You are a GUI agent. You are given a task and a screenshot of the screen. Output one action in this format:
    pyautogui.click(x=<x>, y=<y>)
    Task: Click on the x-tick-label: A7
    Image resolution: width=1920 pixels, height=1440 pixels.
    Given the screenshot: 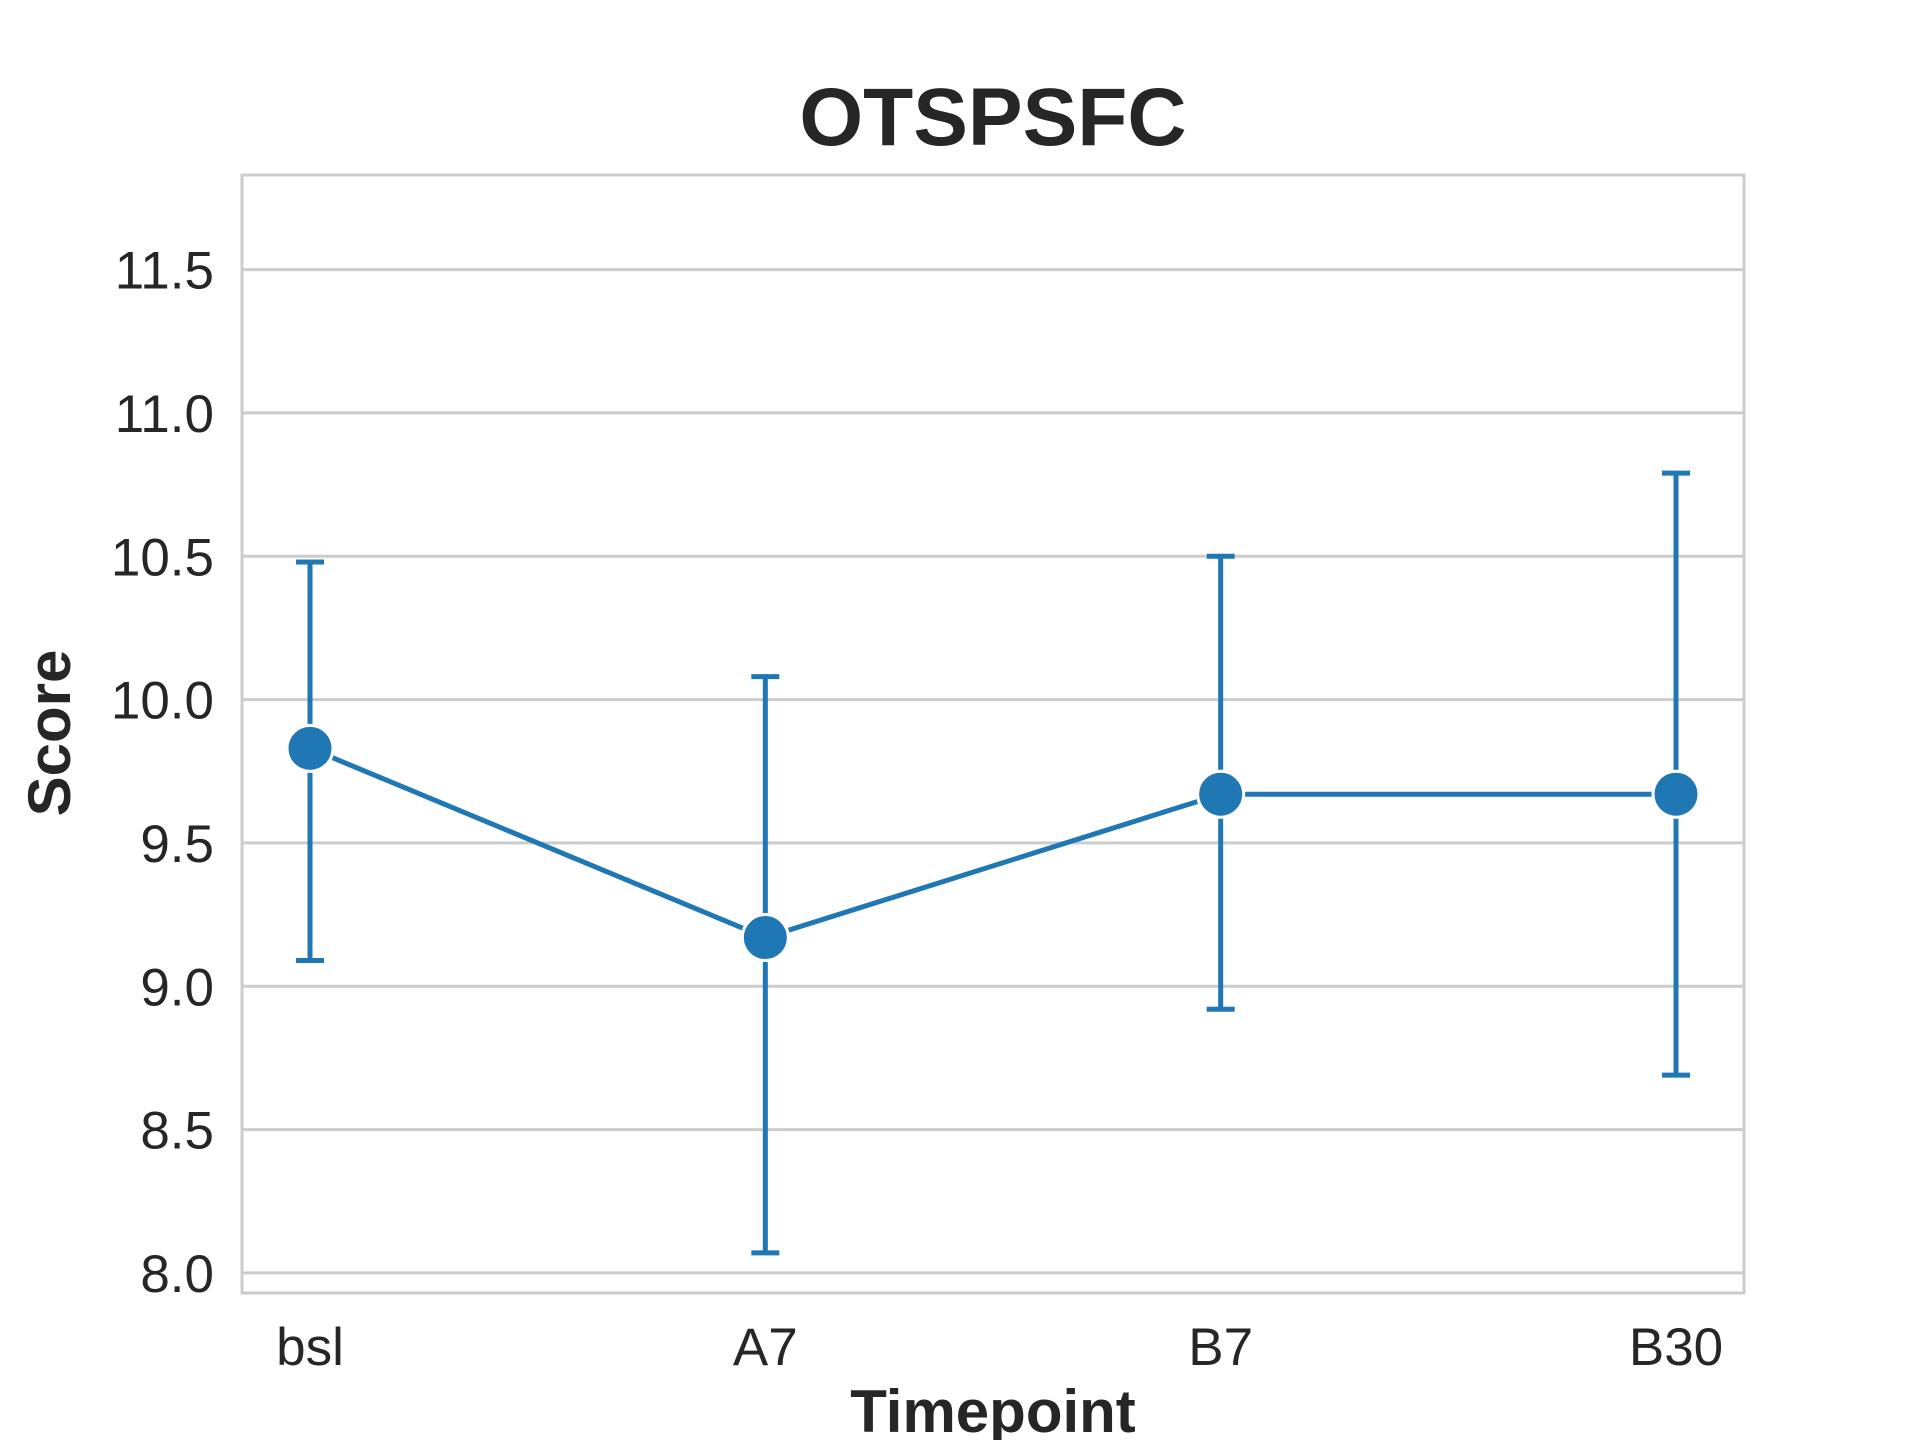 What is the action you would take?
    pyautogui.click(x=765, y=1347)
    